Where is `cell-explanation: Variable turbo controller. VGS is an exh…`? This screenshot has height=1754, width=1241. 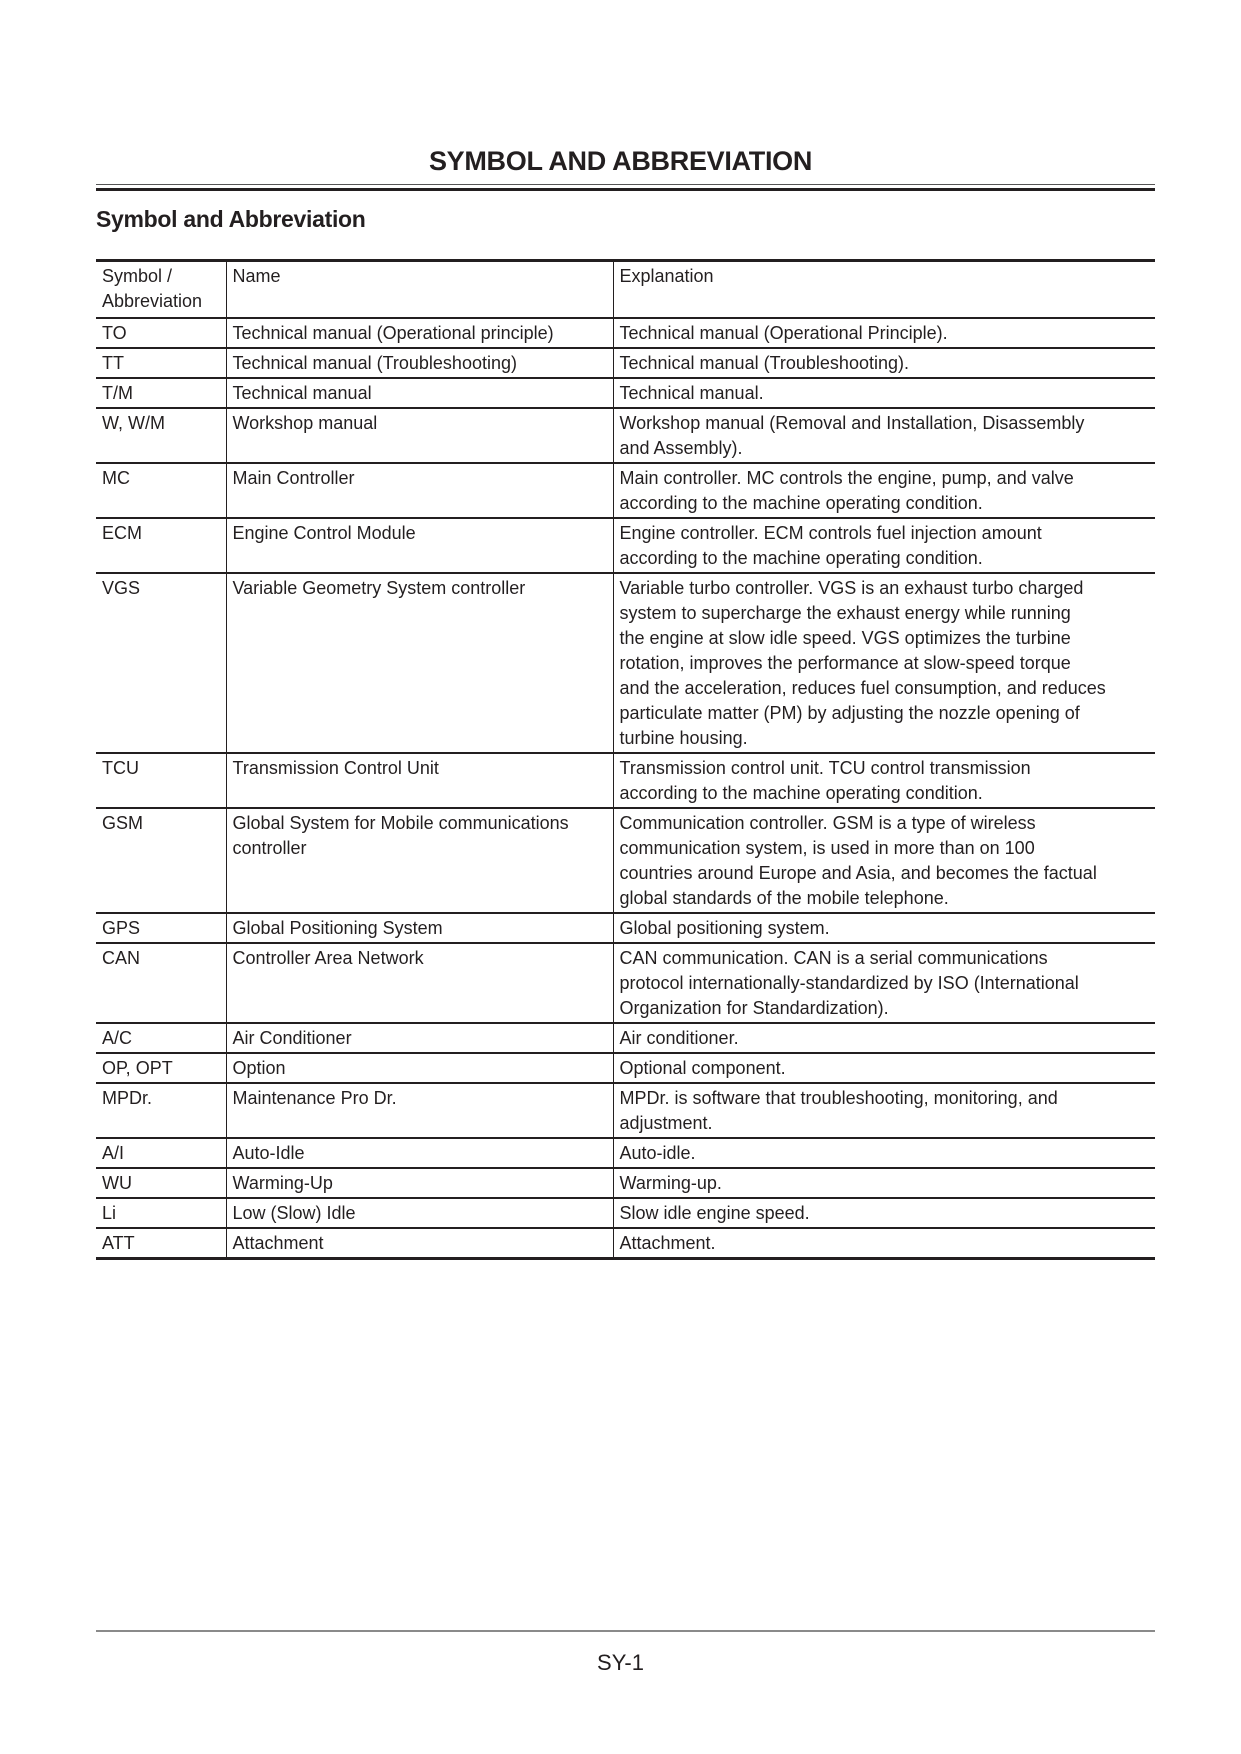 cell-explanation: Variable turbo controller. VGS is an exh… is located at coordinates (883, 663).